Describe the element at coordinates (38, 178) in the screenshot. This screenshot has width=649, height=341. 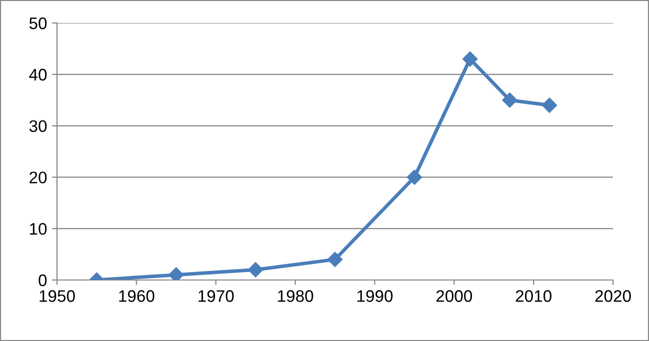
I see `y-tick-label: 20` at that location.